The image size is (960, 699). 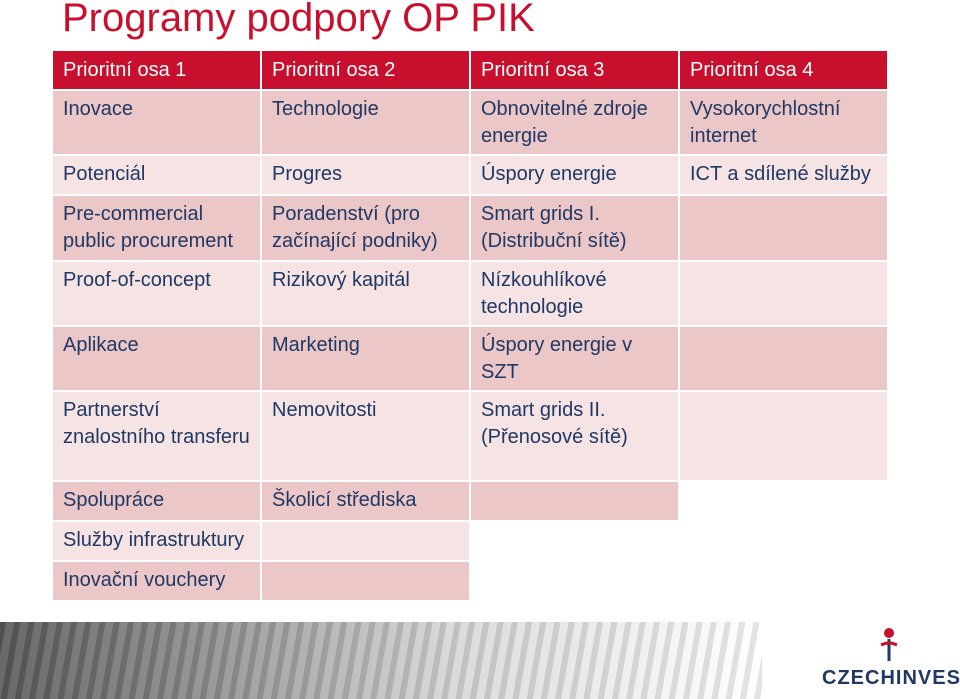 What do you see at coordinates (470, 501) in the screenshot?
I see `table-row: Spolupráce Školicí střediska` at bounding box center [470, 501].